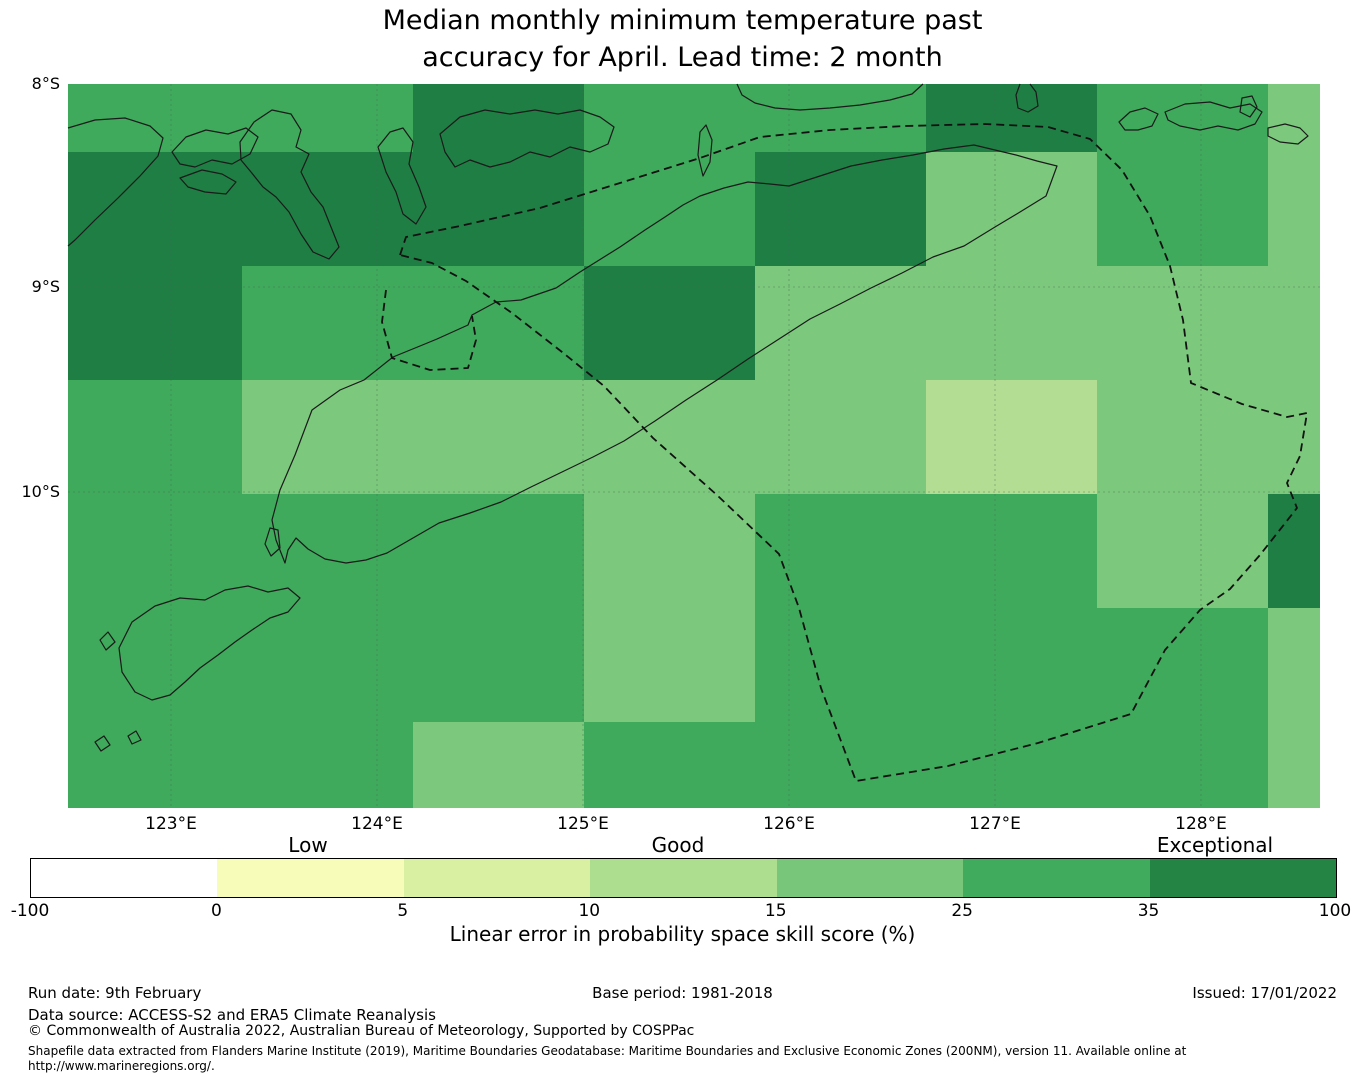 Image resolution: width=1365 pixels, height=1080 pixels. I want to click on lon-tick-label: 126°E, so click(789, 824).